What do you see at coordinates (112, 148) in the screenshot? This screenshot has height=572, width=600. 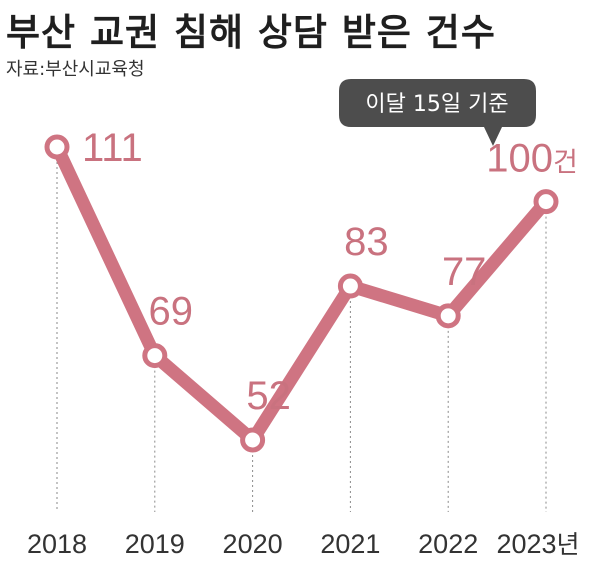 I see `value-label-2018: 111` at bounding box center [112, 148].